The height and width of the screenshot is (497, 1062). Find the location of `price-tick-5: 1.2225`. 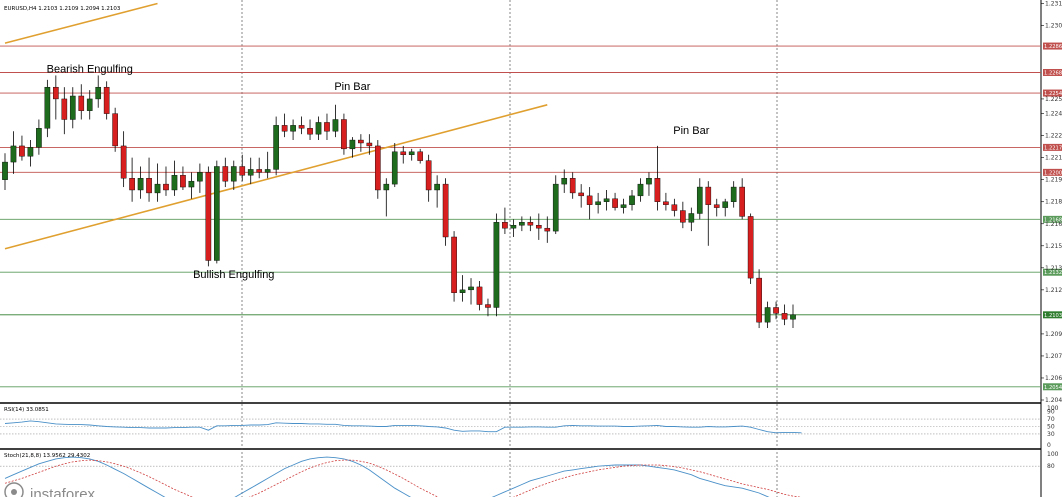

price-tick-5: 1.2225 is located at coordinates (1053, 136).